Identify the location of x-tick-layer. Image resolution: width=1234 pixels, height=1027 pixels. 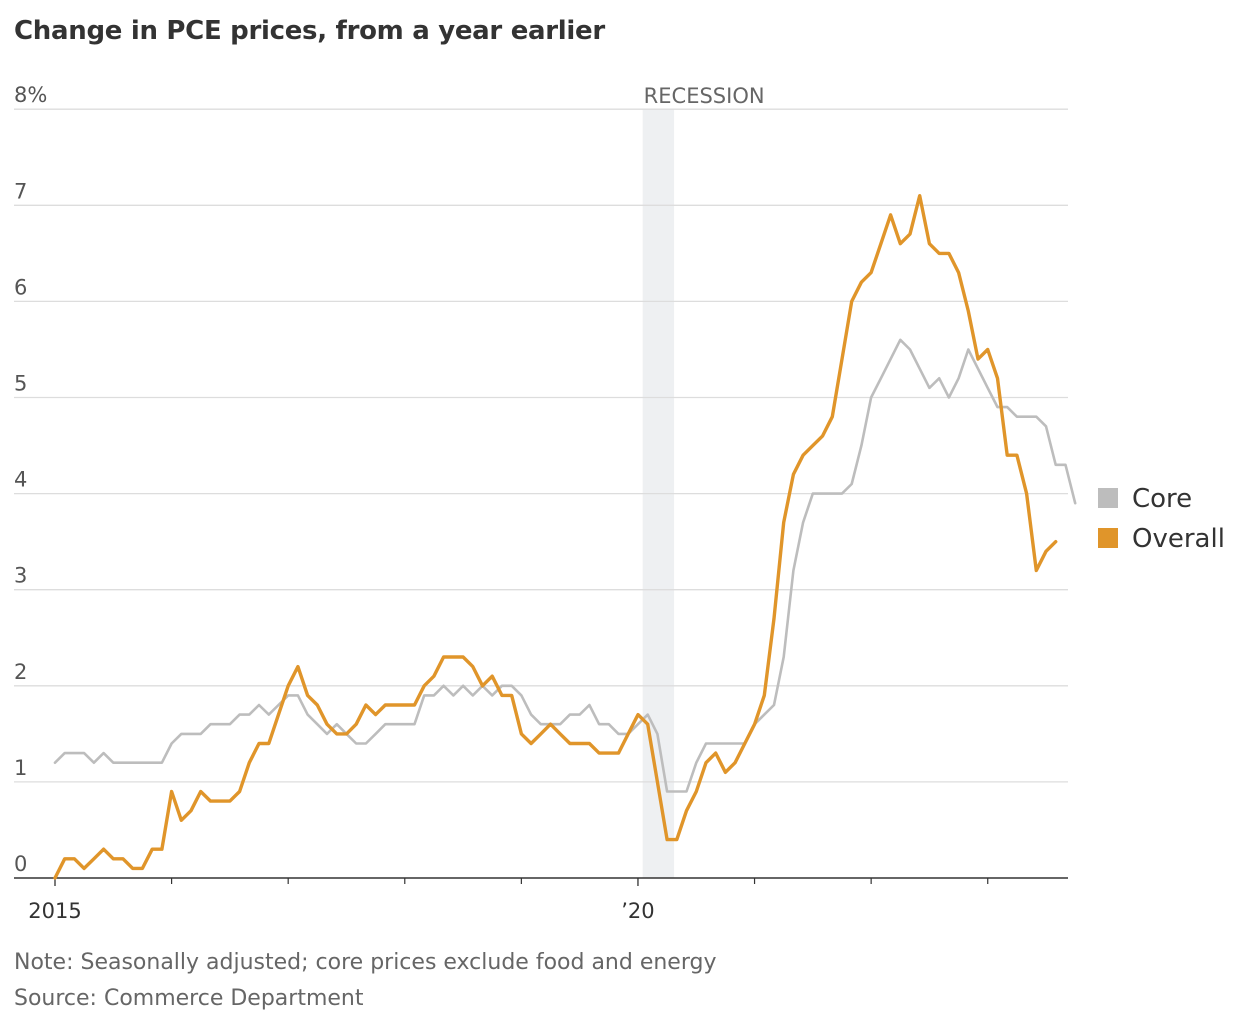
(521, 882).